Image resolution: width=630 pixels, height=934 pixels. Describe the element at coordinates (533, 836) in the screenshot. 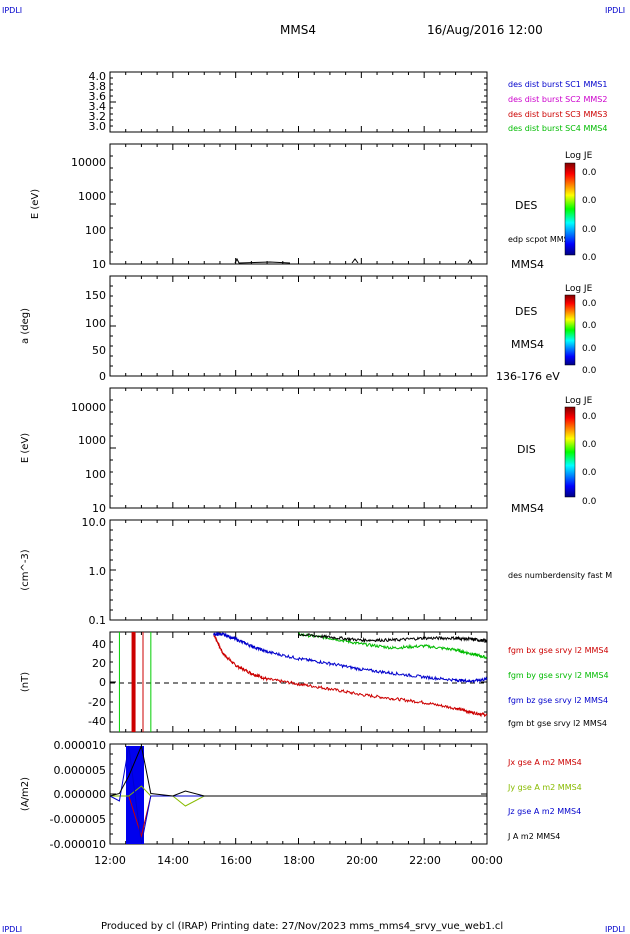

I see `p7-legend-item: J A m2 MMS4` at that location.